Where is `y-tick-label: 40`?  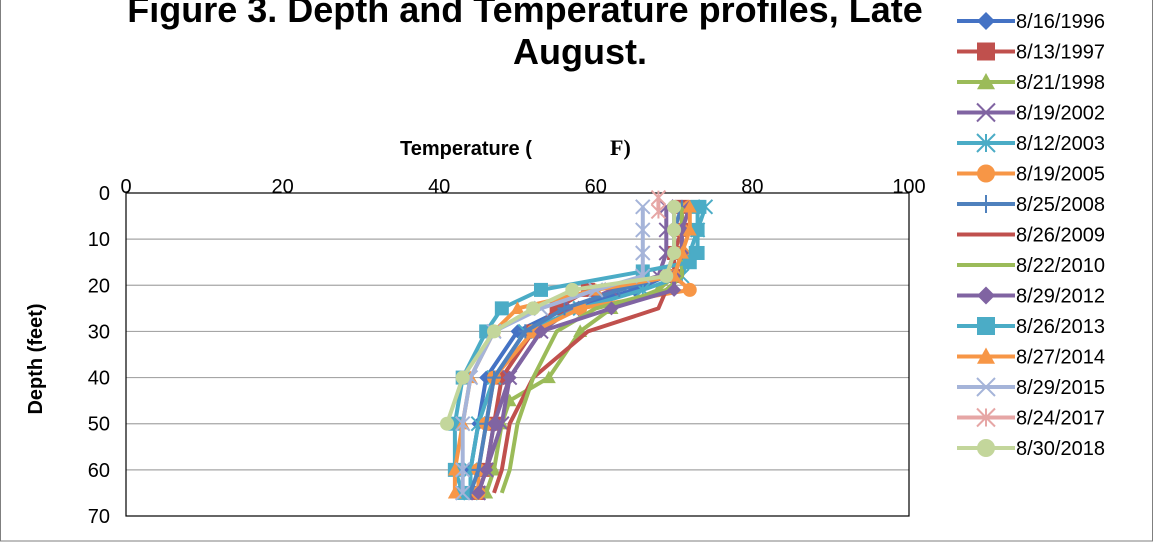
y-tick-label: 40 is located at coordinates (99, 379).